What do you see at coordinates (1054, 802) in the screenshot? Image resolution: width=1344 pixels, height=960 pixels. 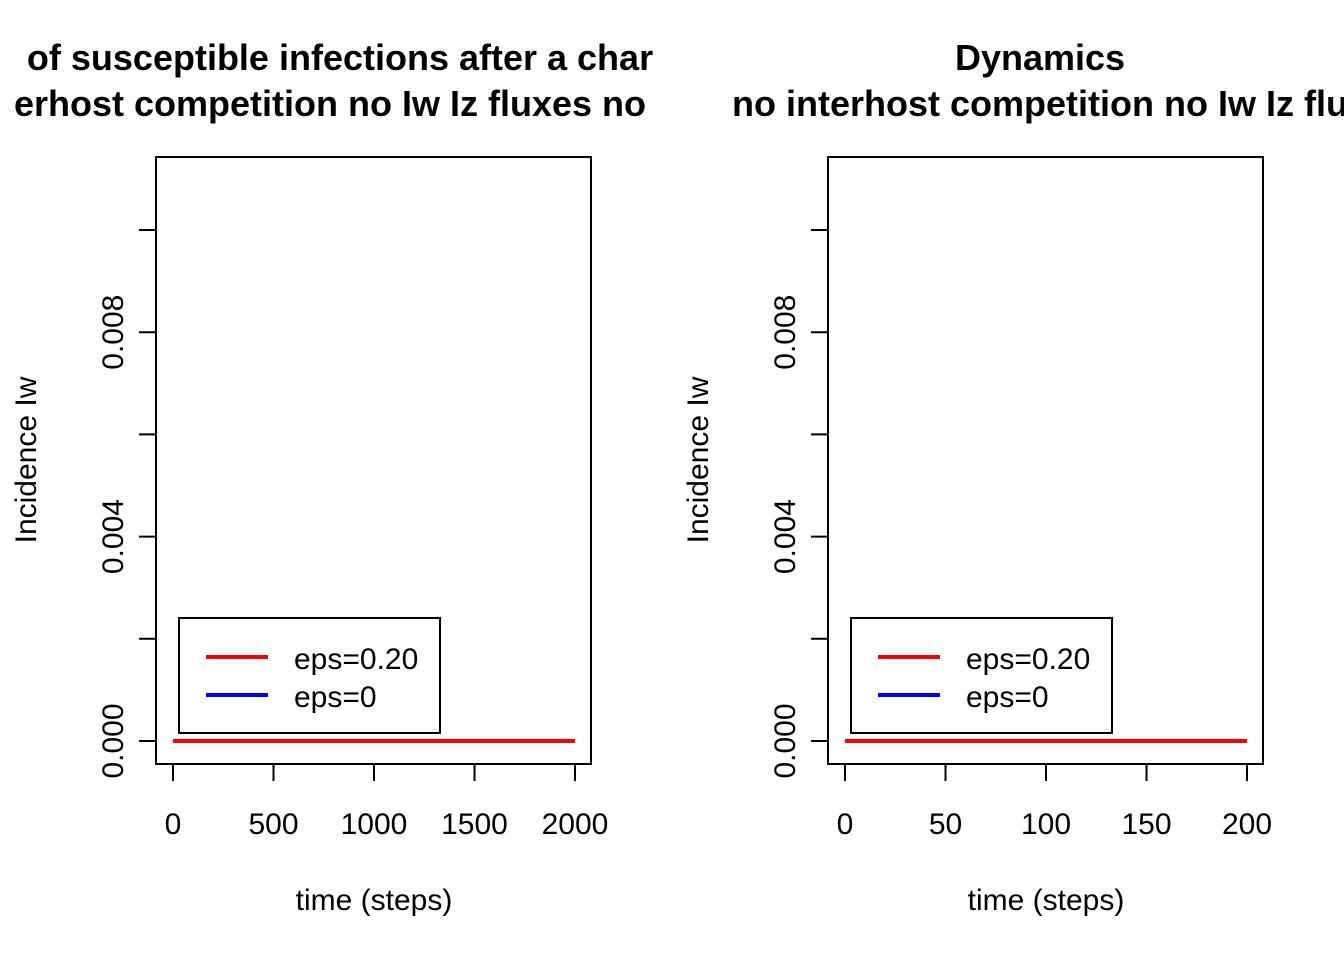 I see `chart-2-x-ticks: 0 50 100 150 200` at bounding box center [1054, 802].